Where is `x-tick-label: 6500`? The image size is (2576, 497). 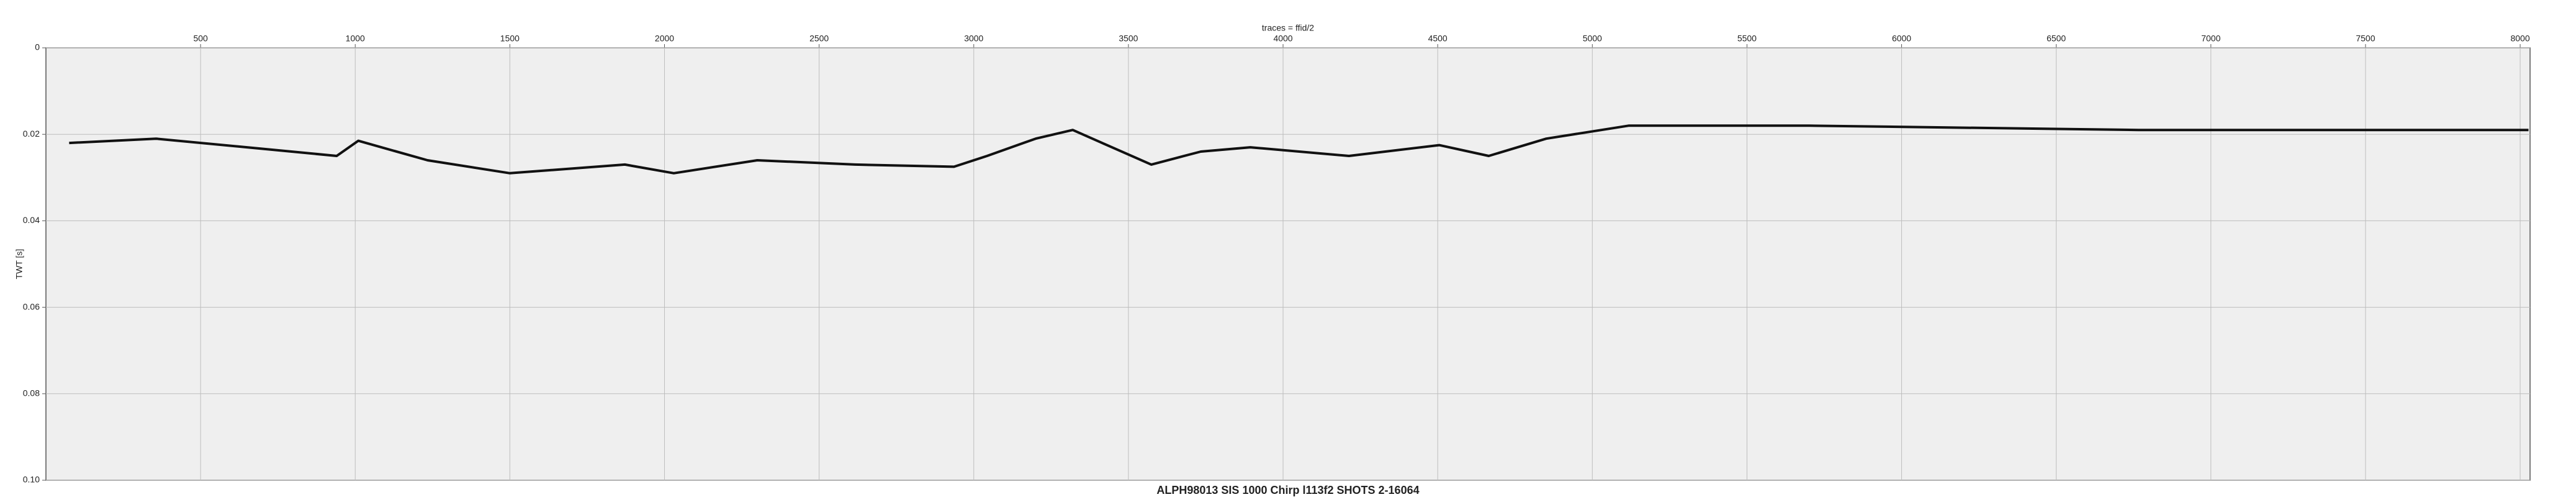
x-tick-label: 6500 is located at coordinates (2056, 38).